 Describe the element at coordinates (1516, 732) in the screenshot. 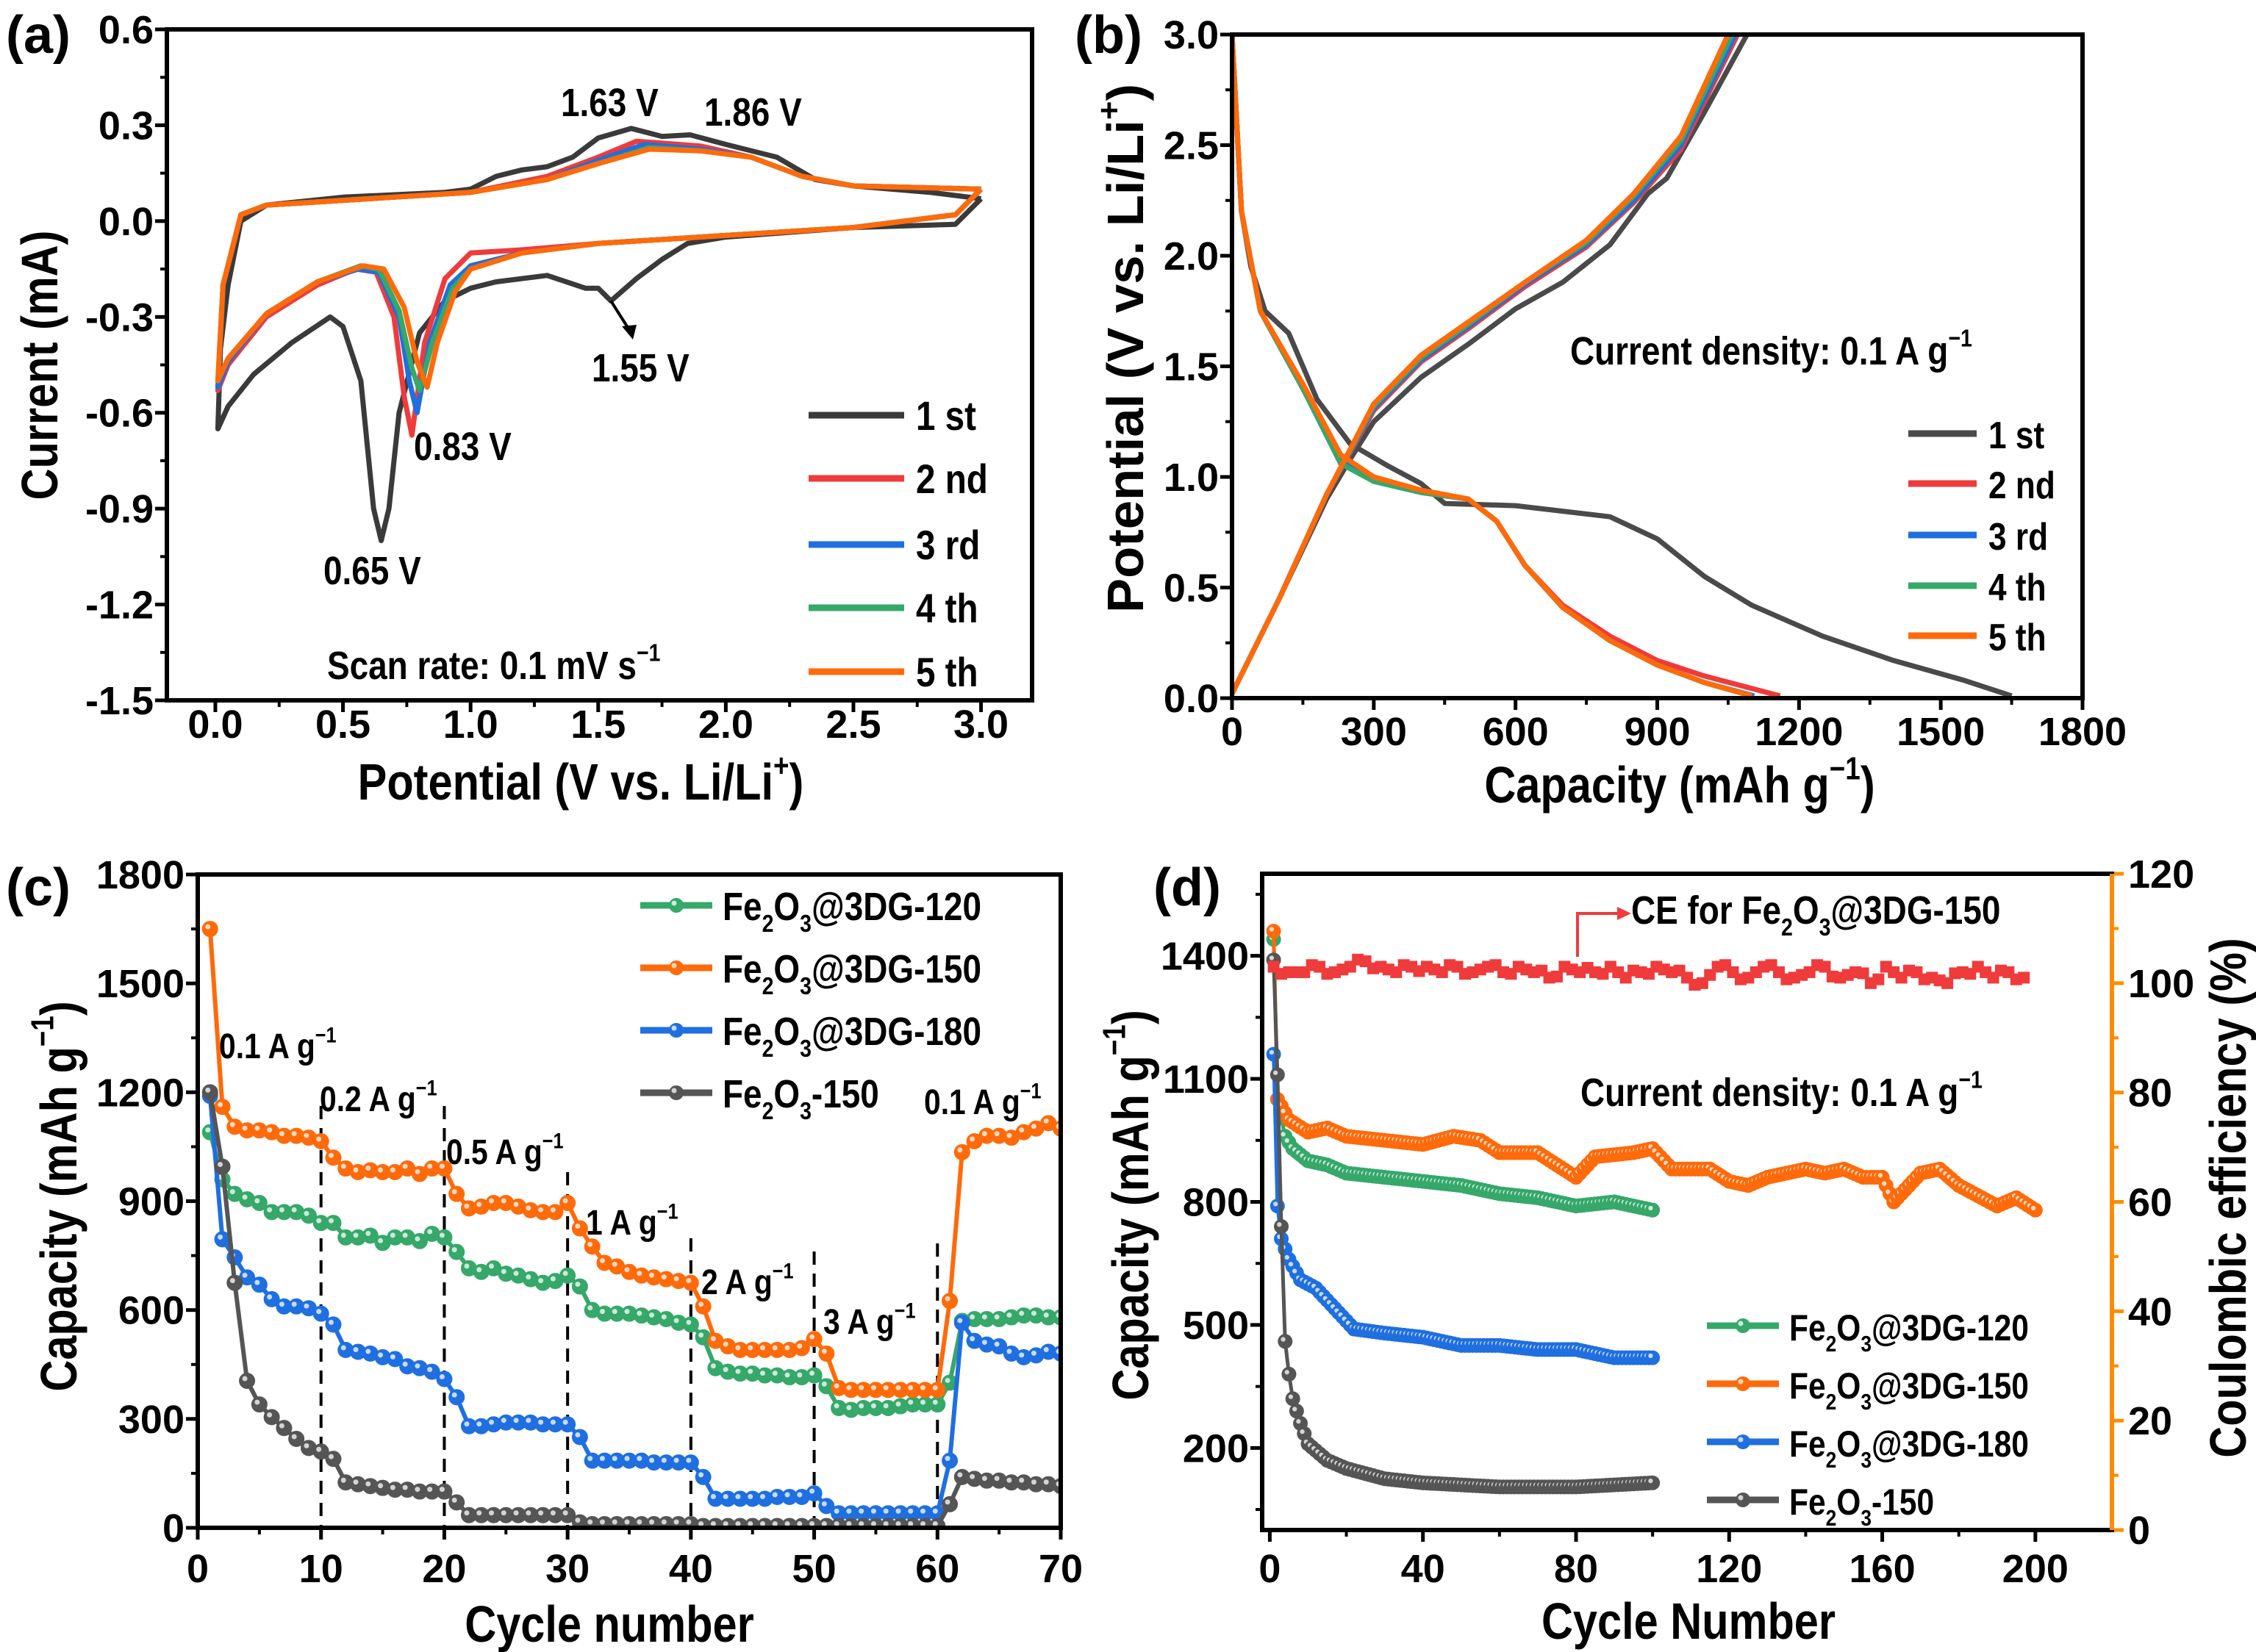

I see `x-tick-label: 600` at that location.